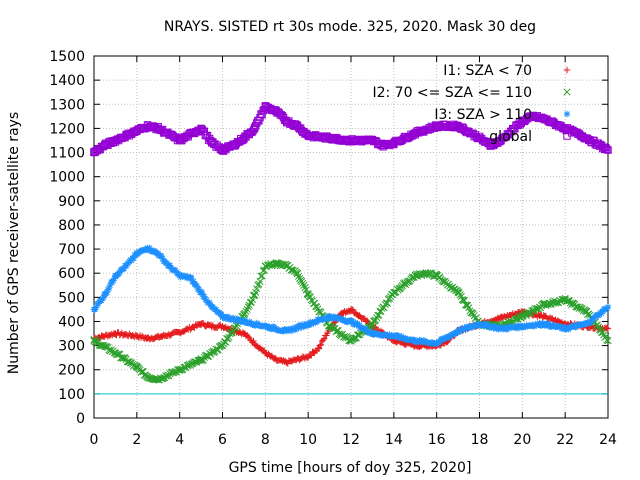 The height and width of the screenshot is (480, 640). What do you see at coordinates (222, 440) in the screenshot?
I see `x-tick-label: 6` at bounding box center [222, 440].